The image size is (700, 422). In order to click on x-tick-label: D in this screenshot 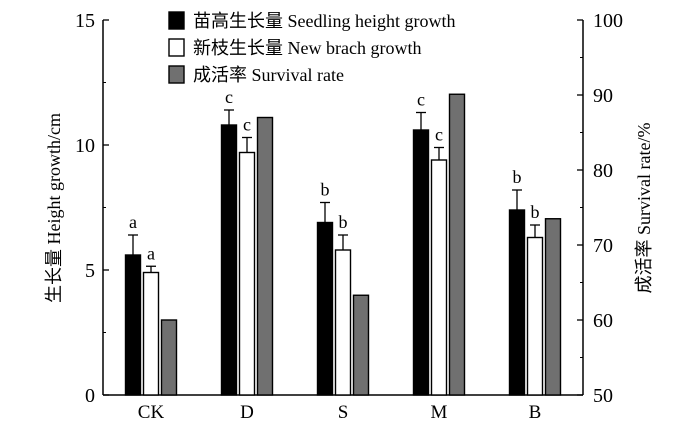, I will do `click(247, 412)`.